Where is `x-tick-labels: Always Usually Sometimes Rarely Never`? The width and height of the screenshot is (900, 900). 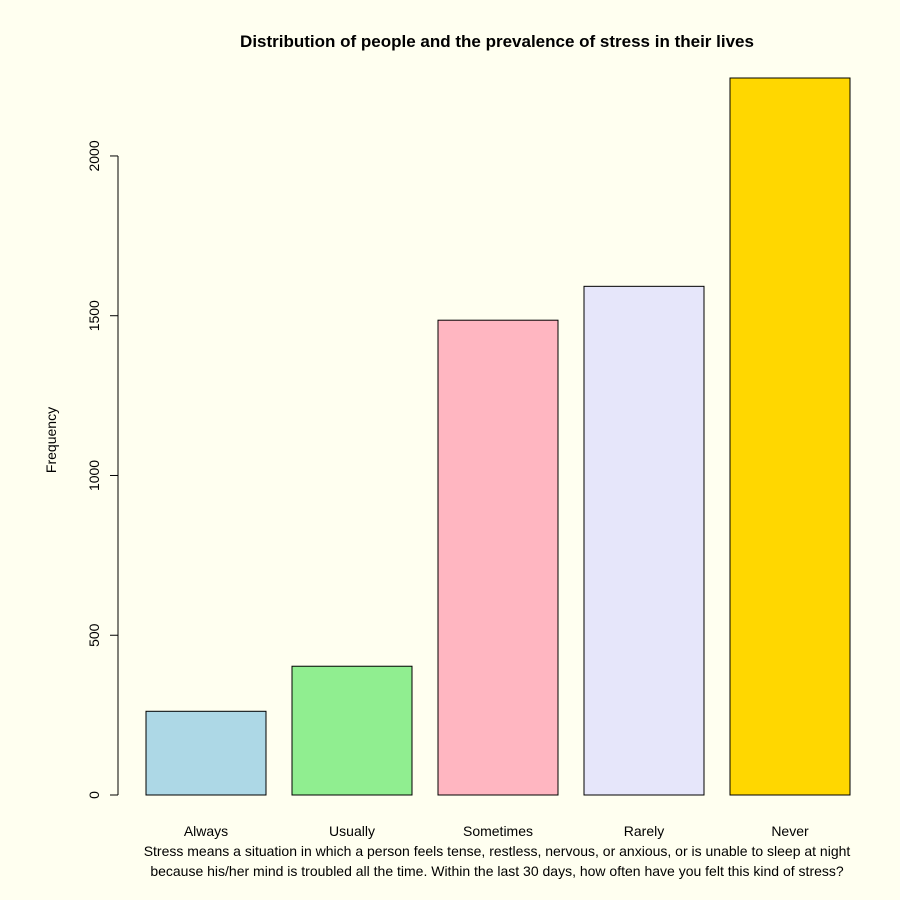
x-tick-labels: Always Usually Sometimes Rarely Never is located at coordinates (496, 831).